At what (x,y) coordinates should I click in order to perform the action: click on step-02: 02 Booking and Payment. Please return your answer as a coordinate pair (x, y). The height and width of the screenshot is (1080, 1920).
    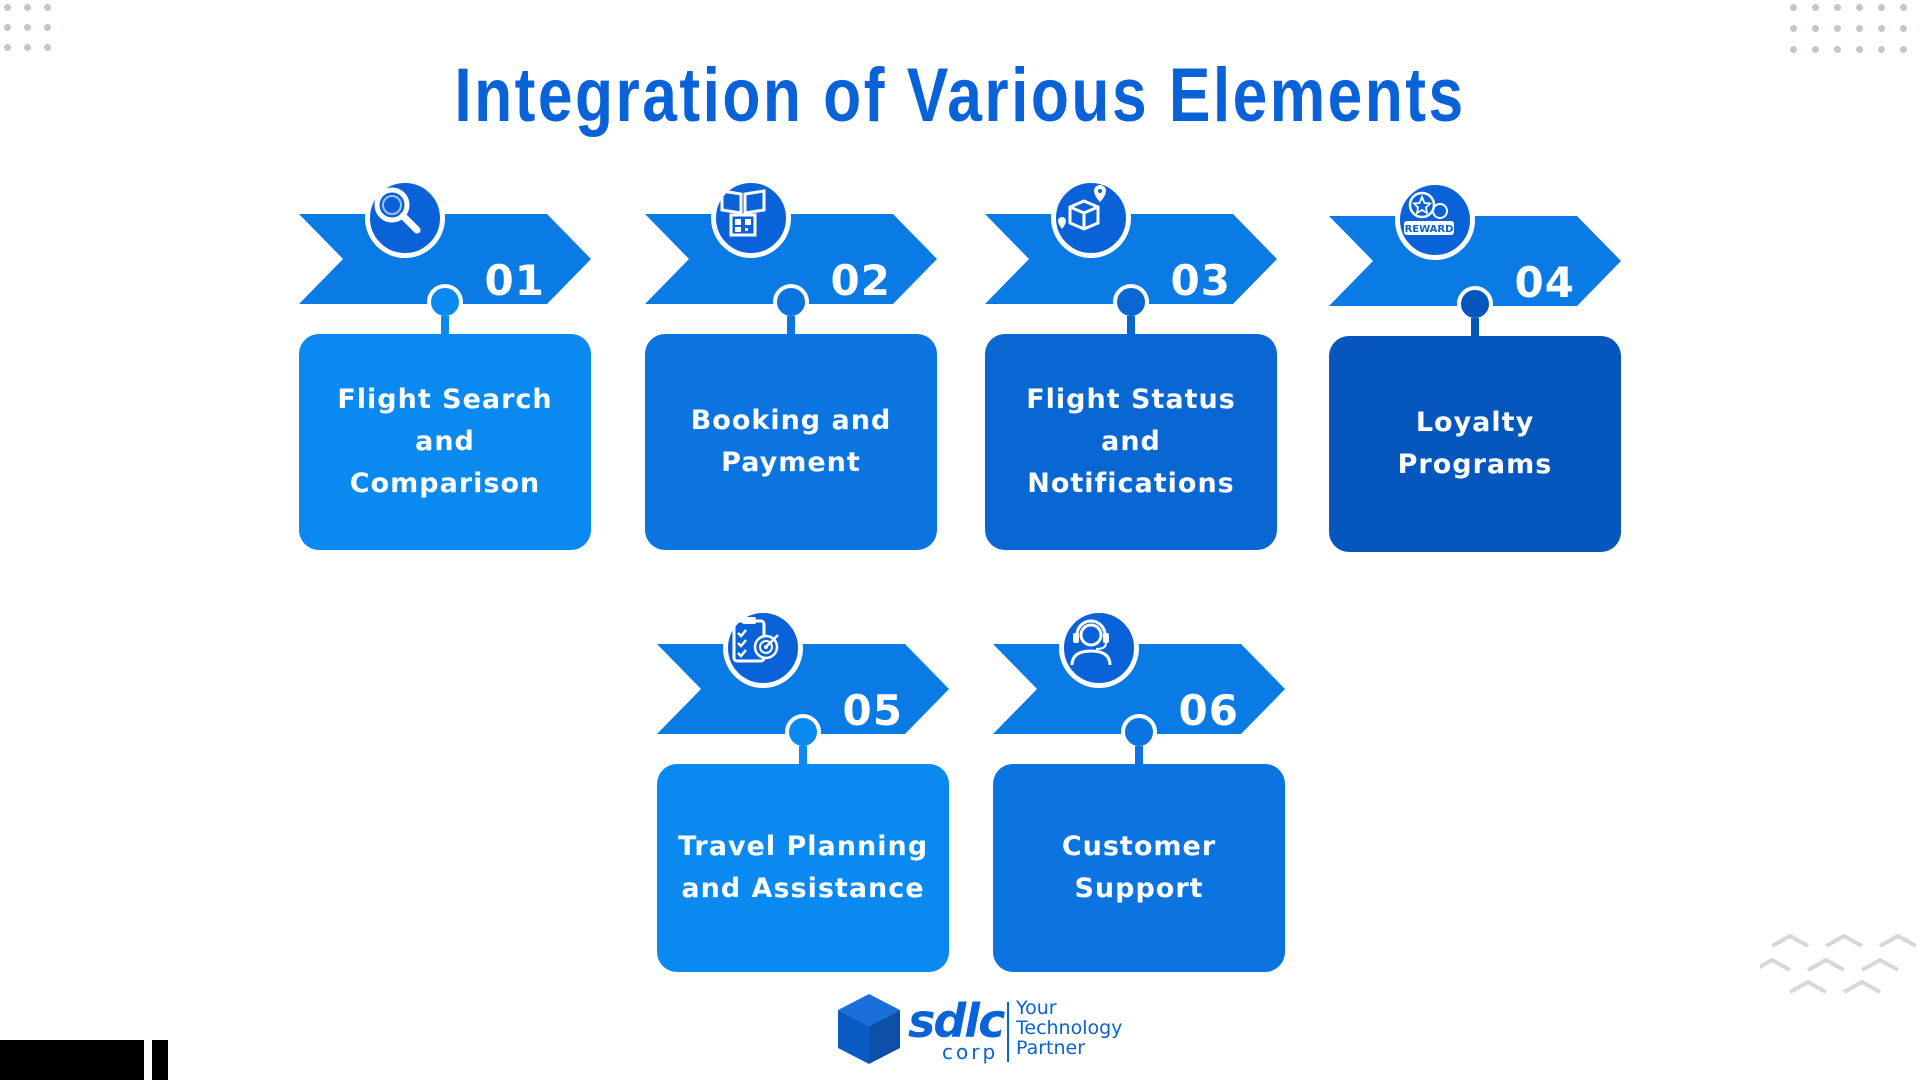
    Looking at the image, I should click on (791, 372).